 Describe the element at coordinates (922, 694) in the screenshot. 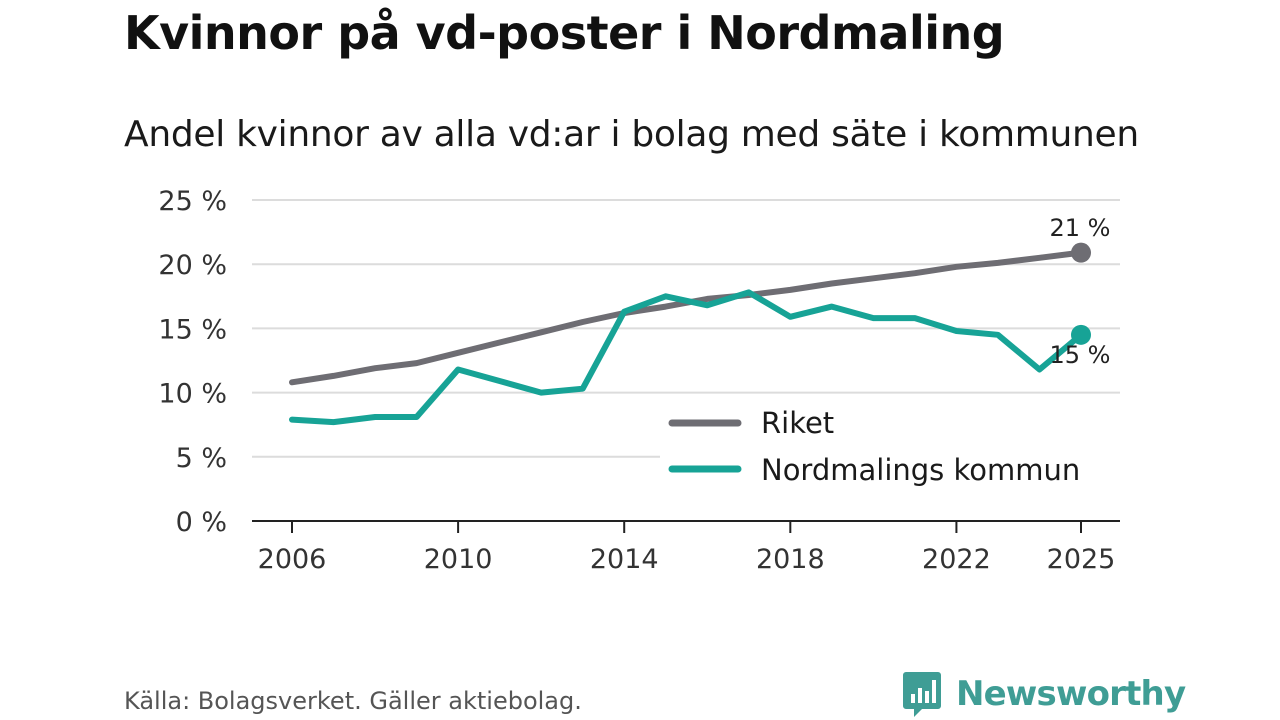

I see `newsworthy-logo-icon` at that location.